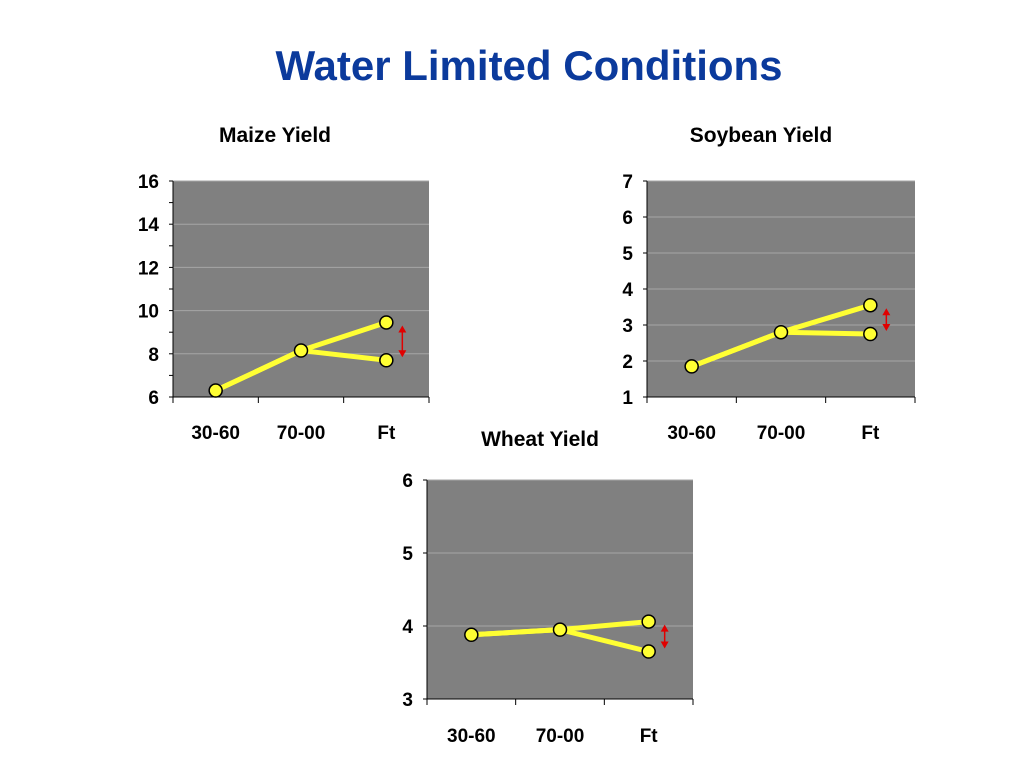 Image resolution: width=1024 pixels, height=768 pixels. Describe the element at coordinates (781, 433) in the screenshot. I see `soybean-x-tick-label: 70-00` at that location.